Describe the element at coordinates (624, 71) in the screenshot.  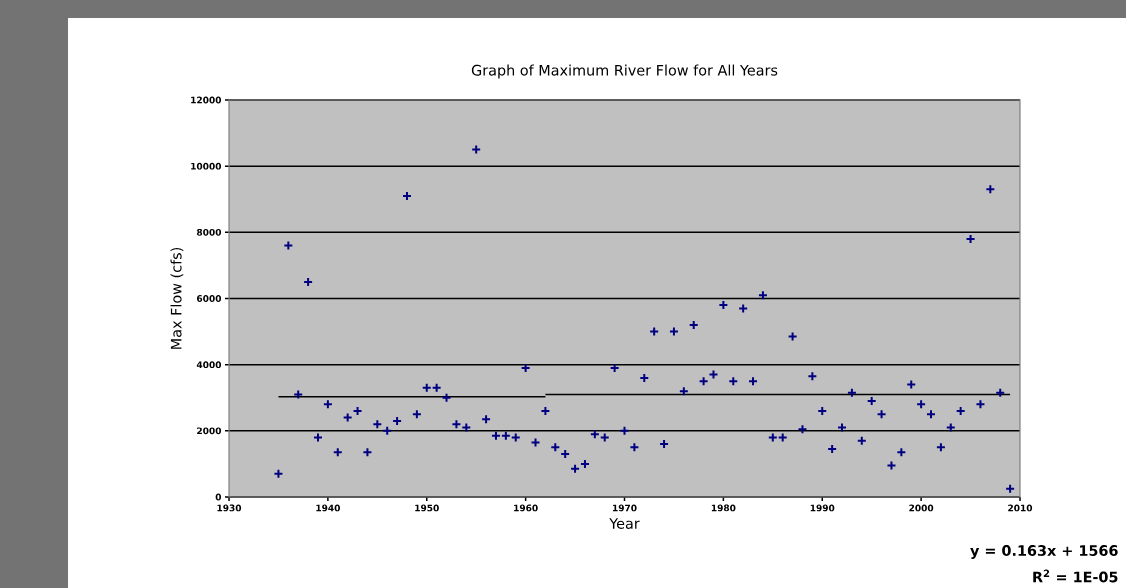
I see `chart-title: Graph of Maximum River Flow for All Years` at that location.